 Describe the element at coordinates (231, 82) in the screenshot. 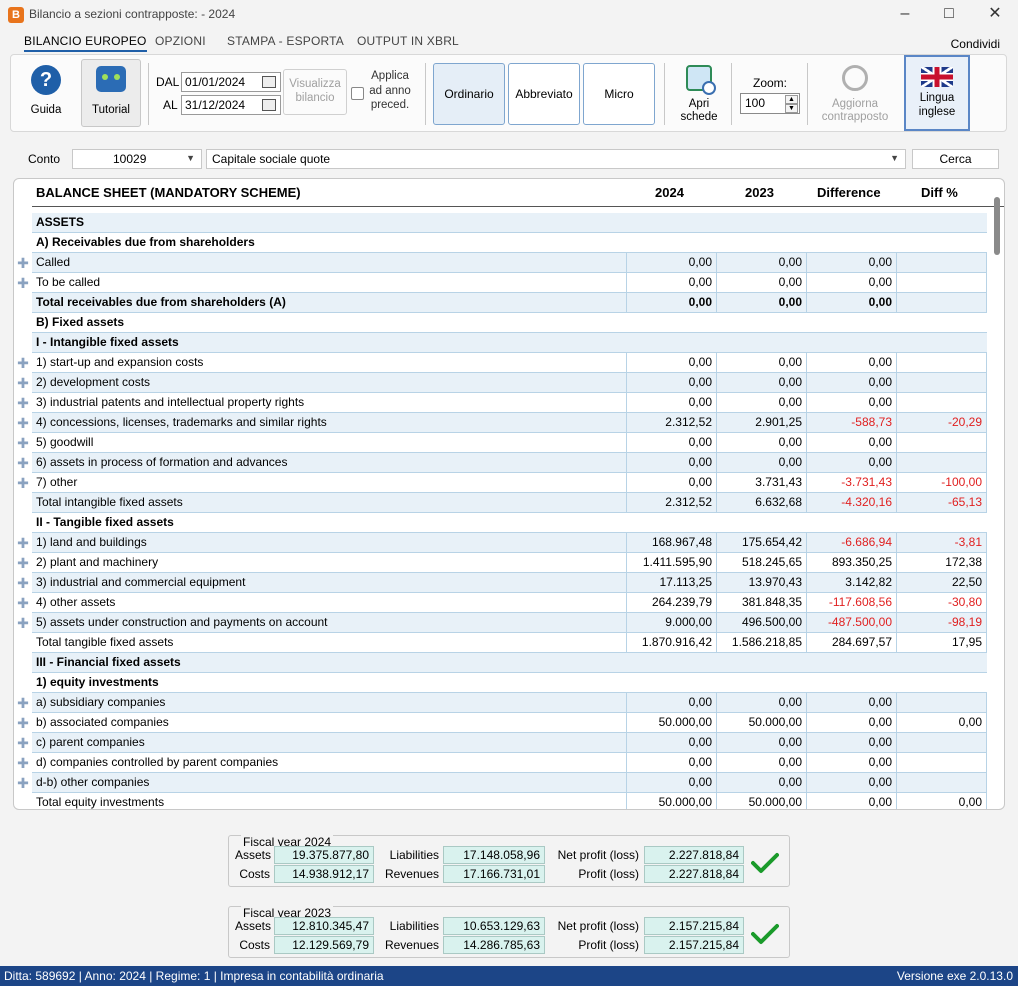

I see `dal-date-field: 01/01/2024` at that location.